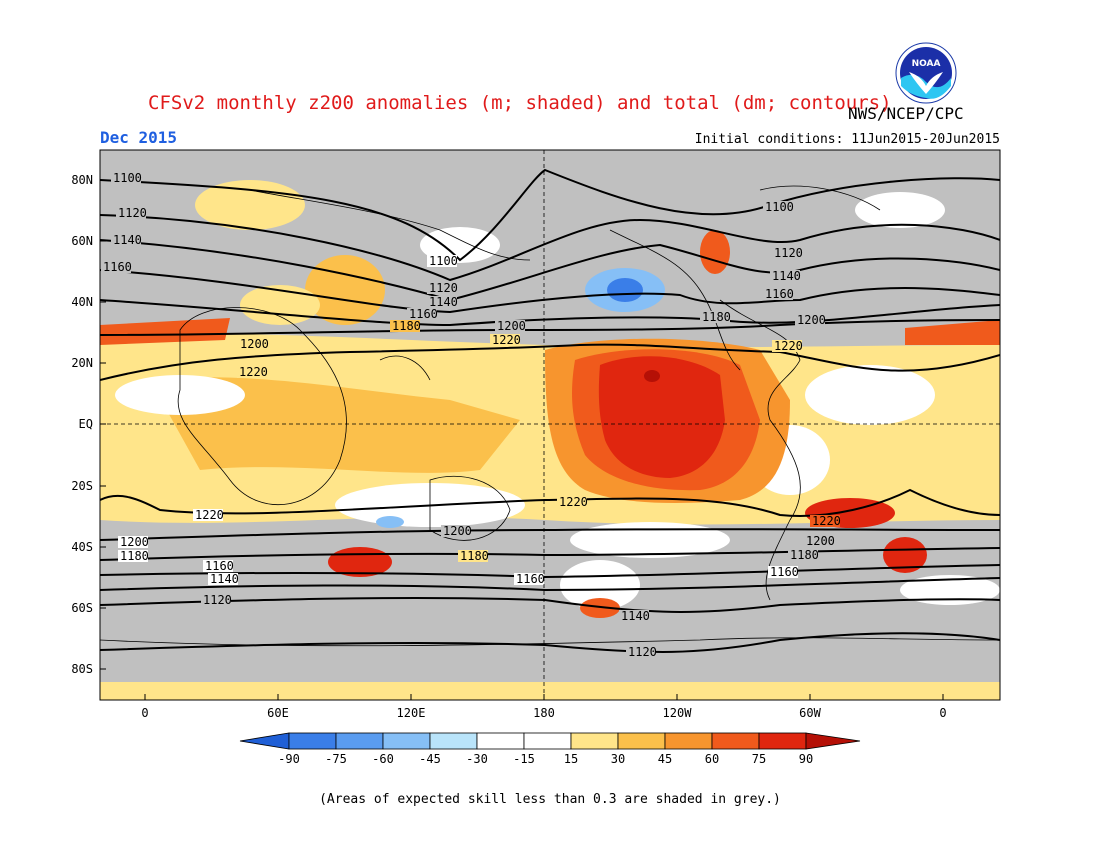 The image size is (1100, 850). Describe the element at coordinates (810, 713) in the screenshot. I see `lon-label: 60W` at that location.